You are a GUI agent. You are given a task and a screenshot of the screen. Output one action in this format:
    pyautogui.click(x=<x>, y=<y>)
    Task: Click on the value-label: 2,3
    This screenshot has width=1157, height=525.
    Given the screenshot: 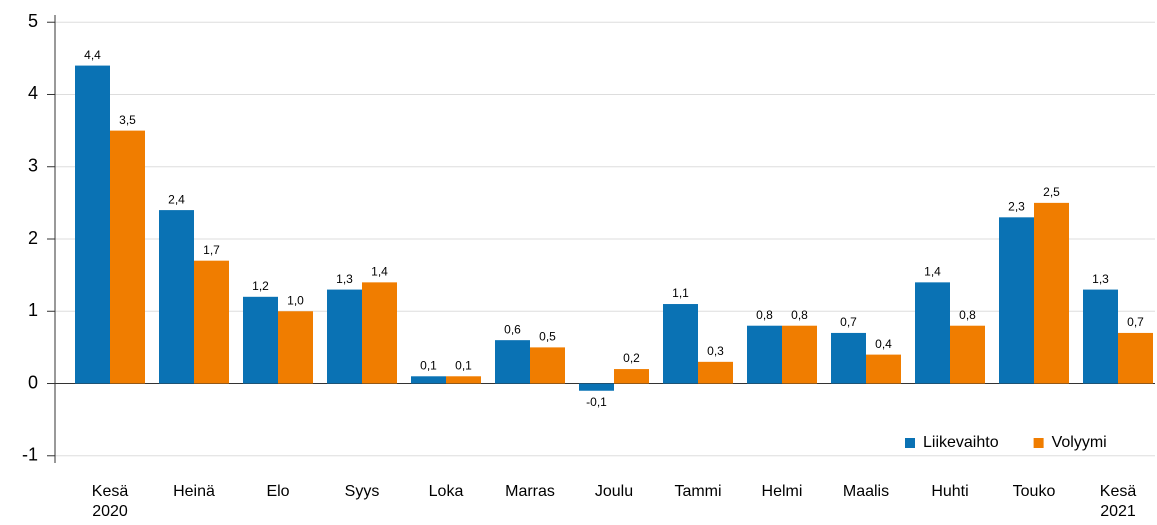 What is the action you would take?
    pyautogui.click(x=1016, y=206)
    